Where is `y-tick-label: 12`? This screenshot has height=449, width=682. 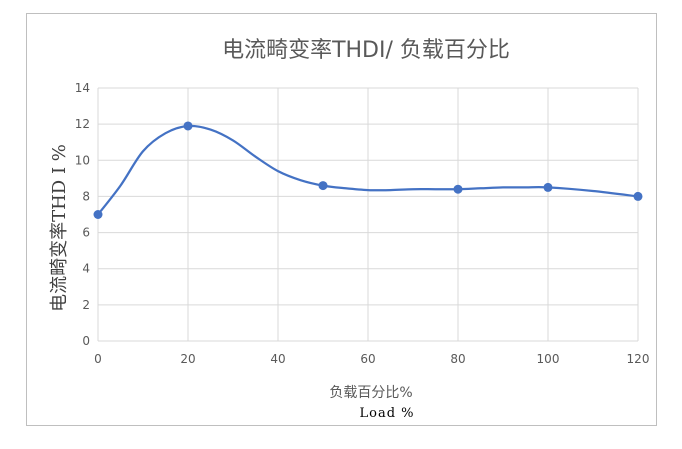 y-tick-label: 12 is located at coordinates (82, 124).